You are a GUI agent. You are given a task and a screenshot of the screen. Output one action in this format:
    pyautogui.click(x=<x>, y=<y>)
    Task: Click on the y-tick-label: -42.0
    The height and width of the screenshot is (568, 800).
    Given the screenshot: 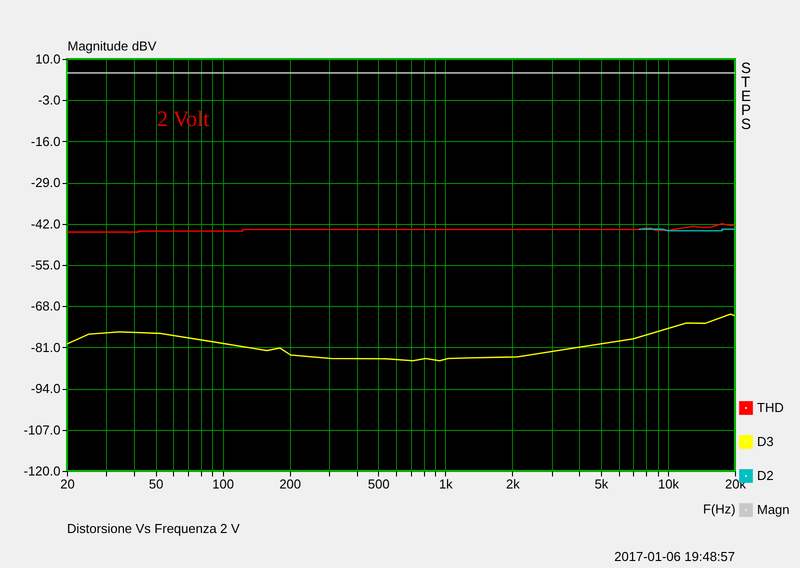 What is the action you would take?
    pyautogui.click(x=45, y=224)
    